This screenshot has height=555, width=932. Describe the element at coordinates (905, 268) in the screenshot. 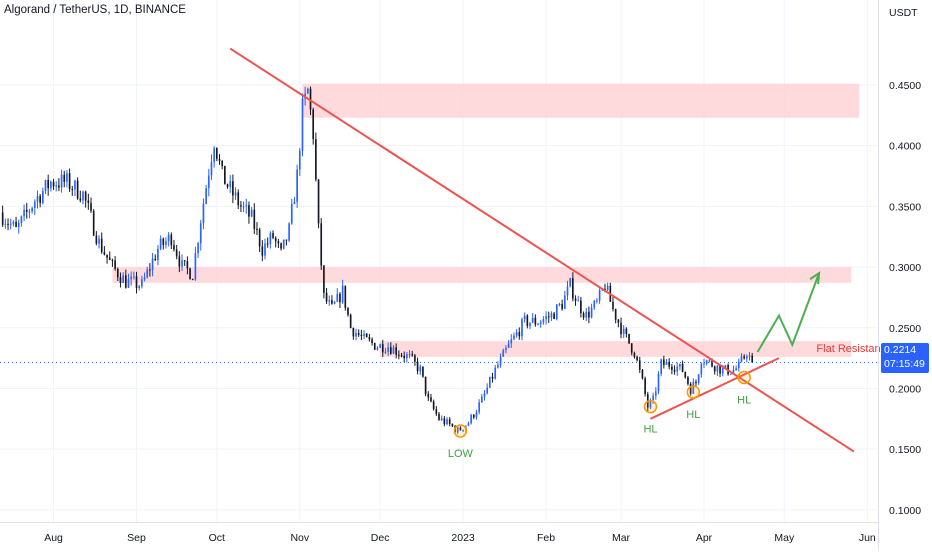

I see `price-tick-label: 0.3000` at that location.